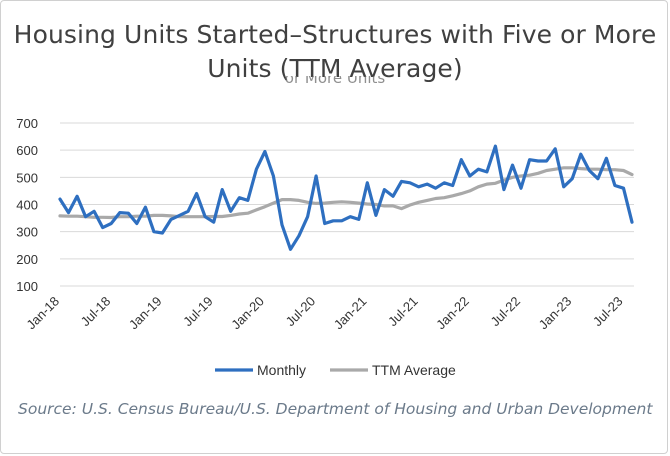 This screenshot has width=670, height=456. I want to click on y-tick-label: 200, so click(27, 259).